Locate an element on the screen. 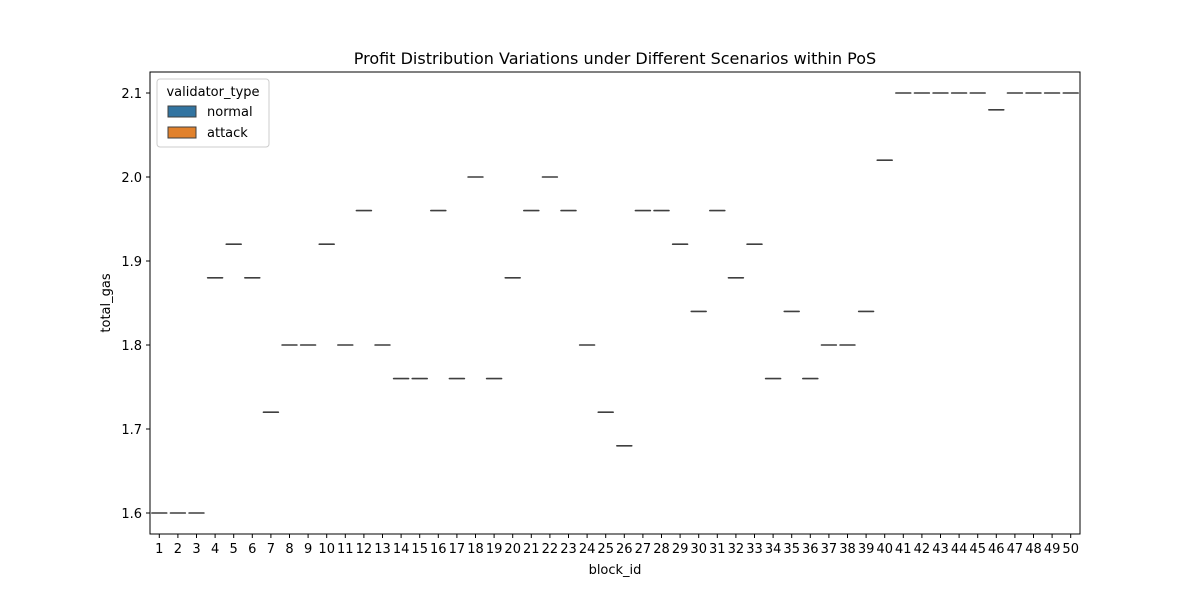  x-tick-label: 29 is located at coordinates (680, 549).